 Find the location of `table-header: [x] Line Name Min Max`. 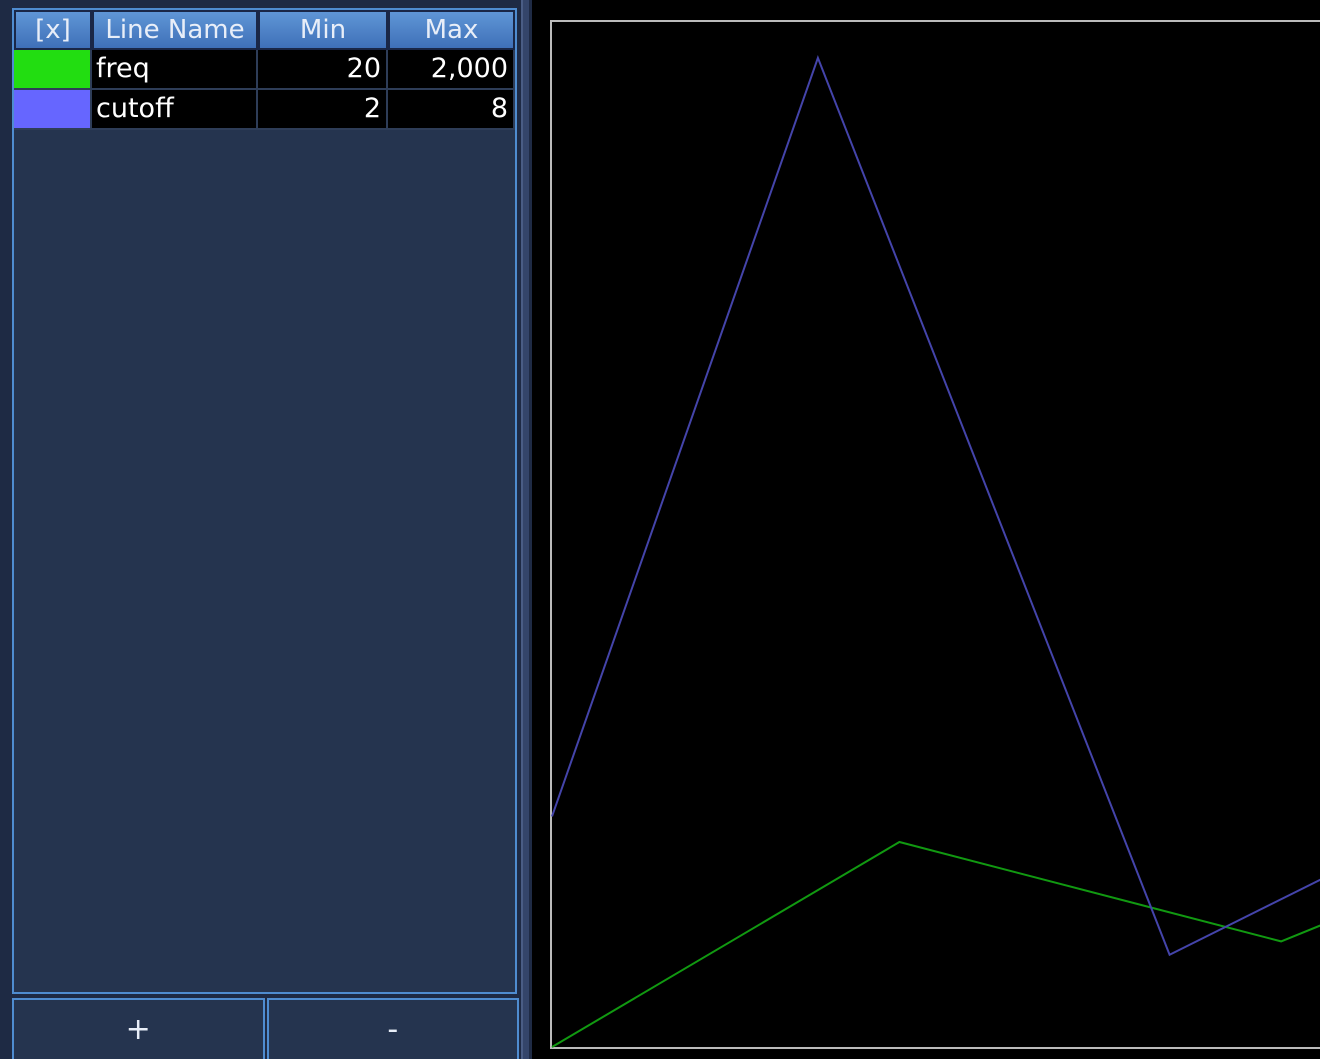

table-header: [x] Line Name Min Max is located at coordinates (264, 30).